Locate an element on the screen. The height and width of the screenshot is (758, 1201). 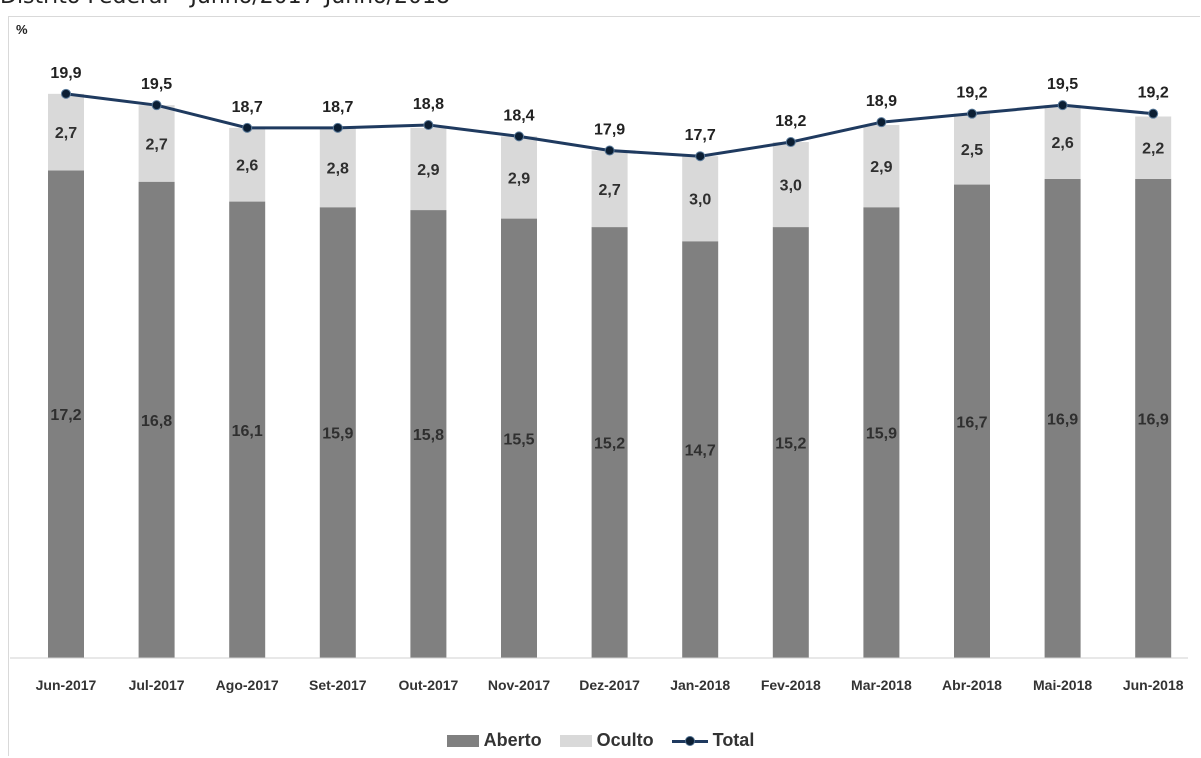
x-tick-label: Ago-2017 is located at coordinates (247, 685).